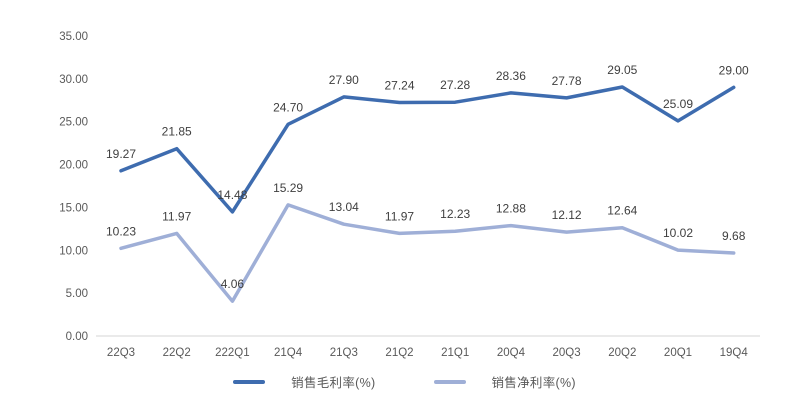 The height and width of the screenshot is (420, 809). Describe the element at coordinates (73, 251) in the screenshot. I see `y-tick-label: 10.00` at that location.